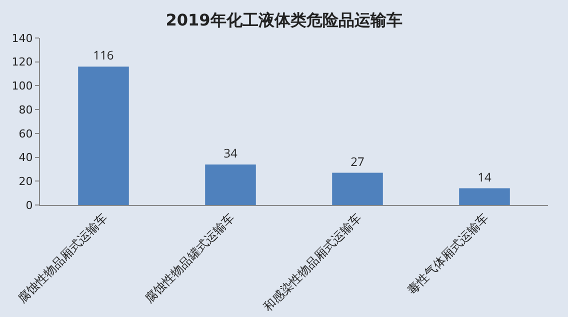 This screenshot has width=568, height=317. Describe the element at coordinates (447, 254) in the screenshot. I see `x-tick-label: 毒性气体厢式运输车` at that location.